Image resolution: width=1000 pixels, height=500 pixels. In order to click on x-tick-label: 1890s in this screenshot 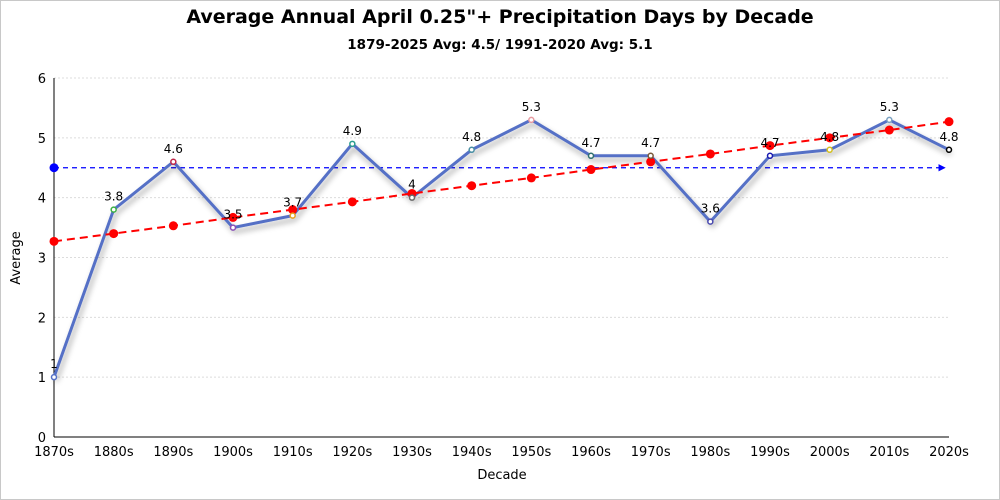, I will do `click(173, 452)`.